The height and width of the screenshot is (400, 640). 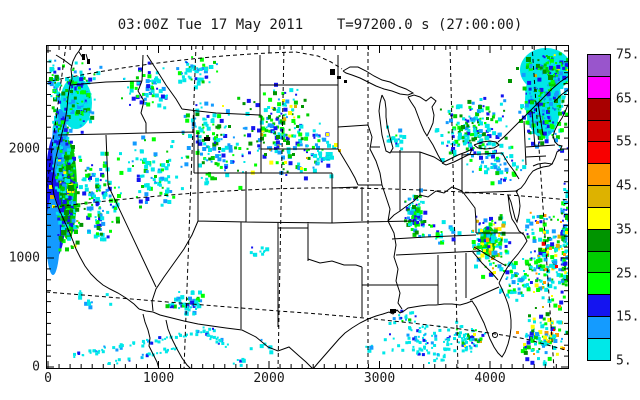 What do you see at coordinates (628, 317) in the screenshot?
I see `colorbar-label: 15.` at bounding box center [628, 317].